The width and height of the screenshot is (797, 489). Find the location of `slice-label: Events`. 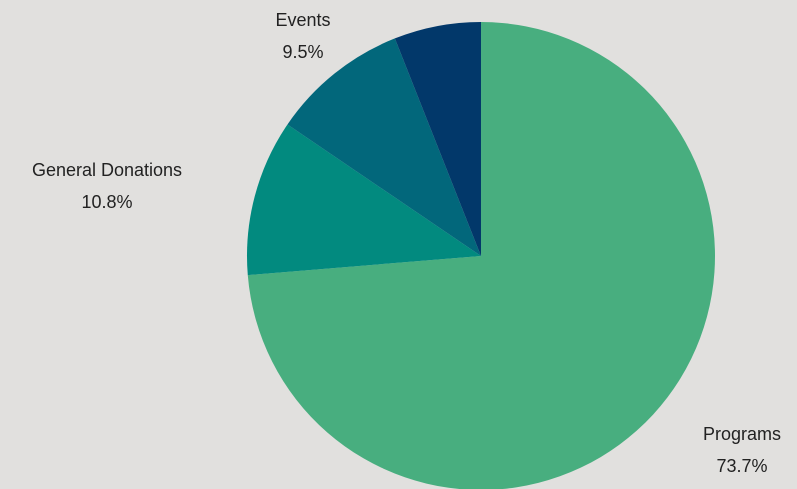

slice-label: Events is located at coordinates (302, 20).